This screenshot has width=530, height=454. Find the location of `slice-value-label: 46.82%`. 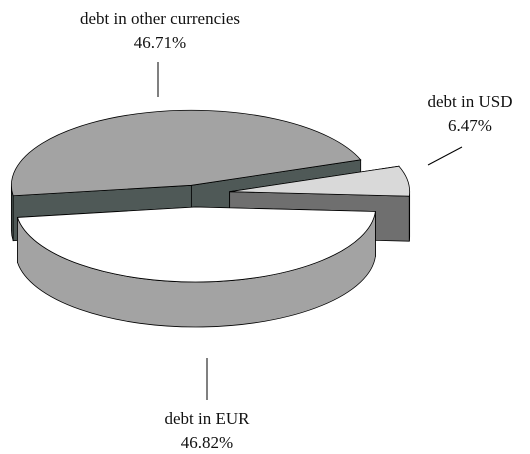

slice-value-label: 46.82% is located at coordinates (207, 442).